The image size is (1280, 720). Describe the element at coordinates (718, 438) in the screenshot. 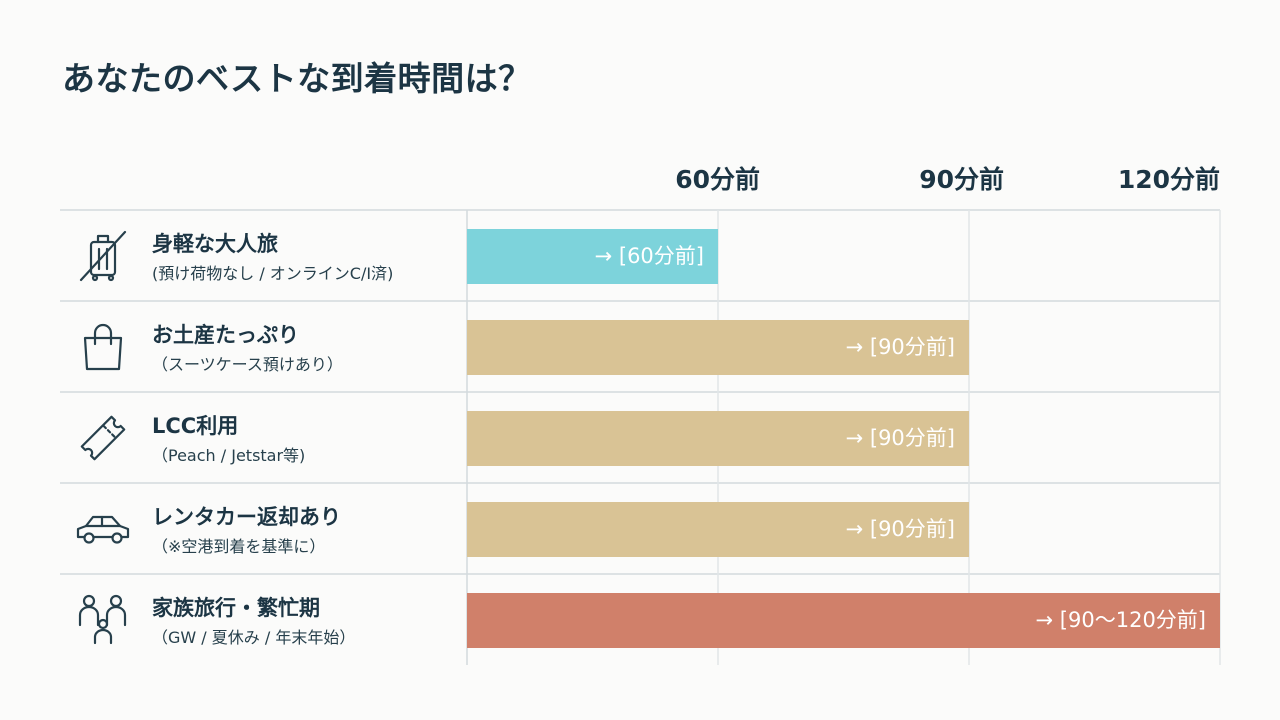

I see `bar-2: → [90分前]` at that location.